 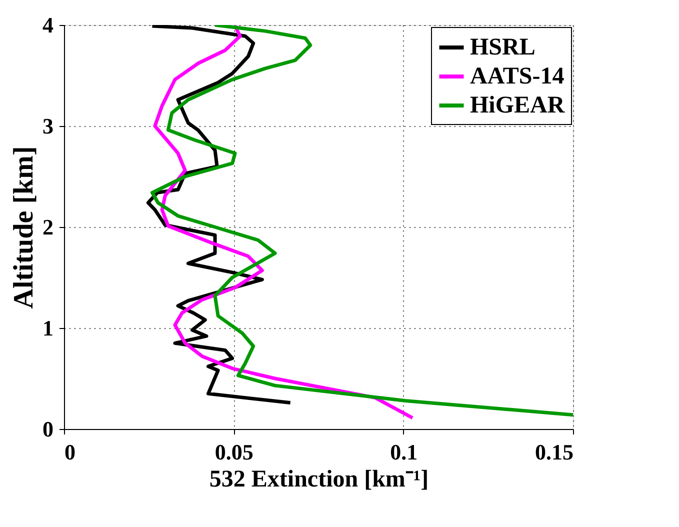 What do you see at coordinates (70, 452) in the screenshot?
I see `x-tick-label: 0` at bounding box center [70, 452].